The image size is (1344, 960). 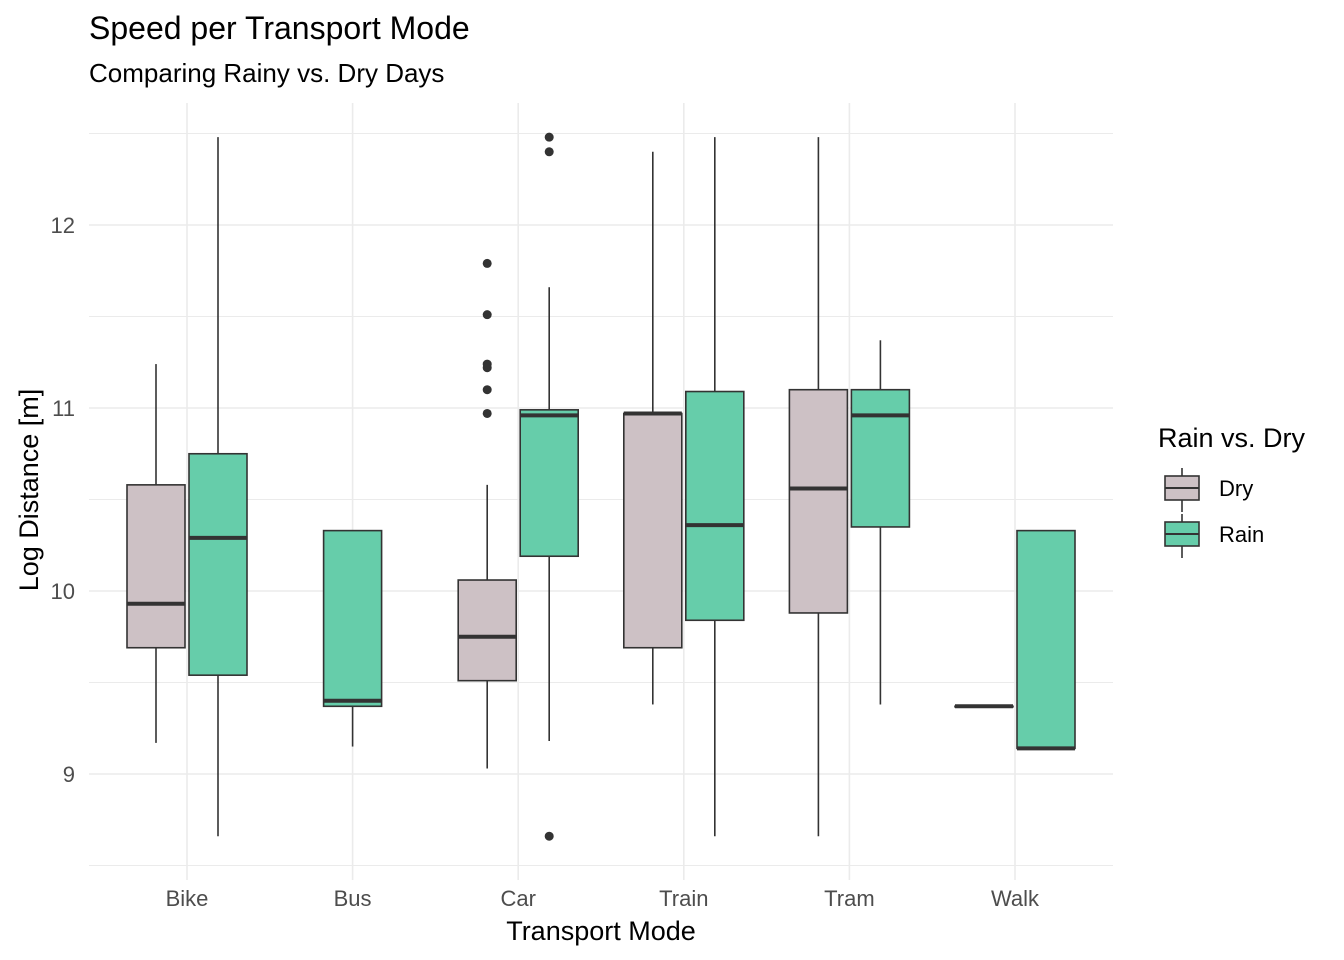 I want to click on x-tick-label: Bike, so click(x=187, y=898).